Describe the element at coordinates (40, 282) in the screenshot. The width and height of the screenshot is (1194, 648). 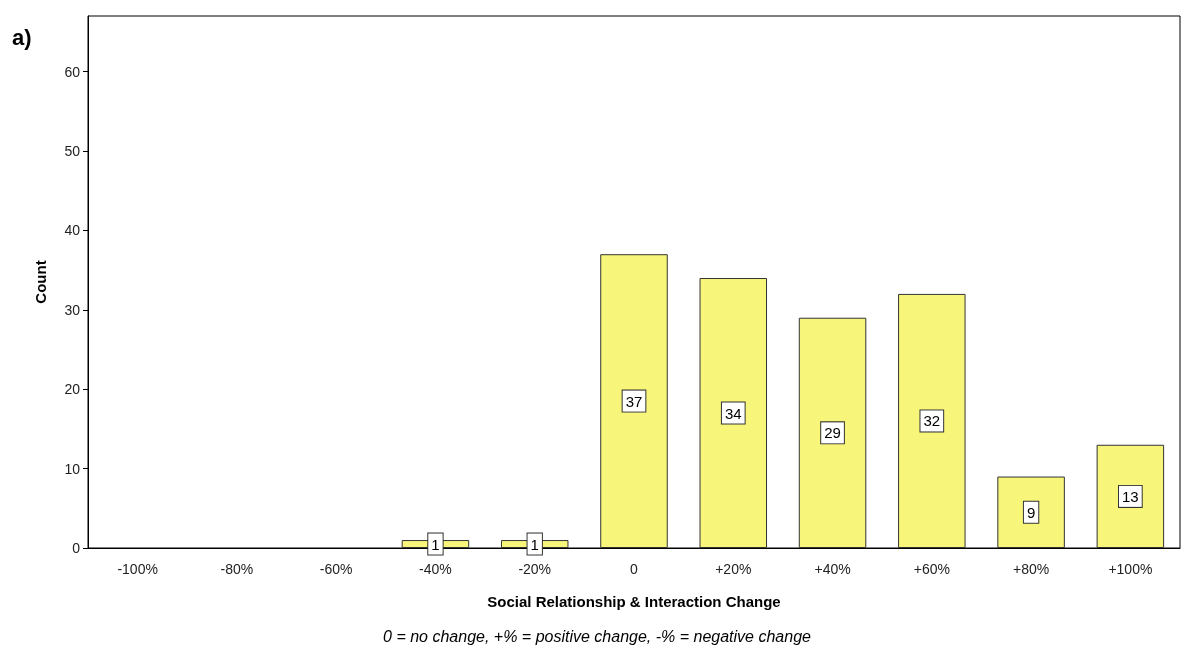
I see `y-axis-title: Count` at that location.